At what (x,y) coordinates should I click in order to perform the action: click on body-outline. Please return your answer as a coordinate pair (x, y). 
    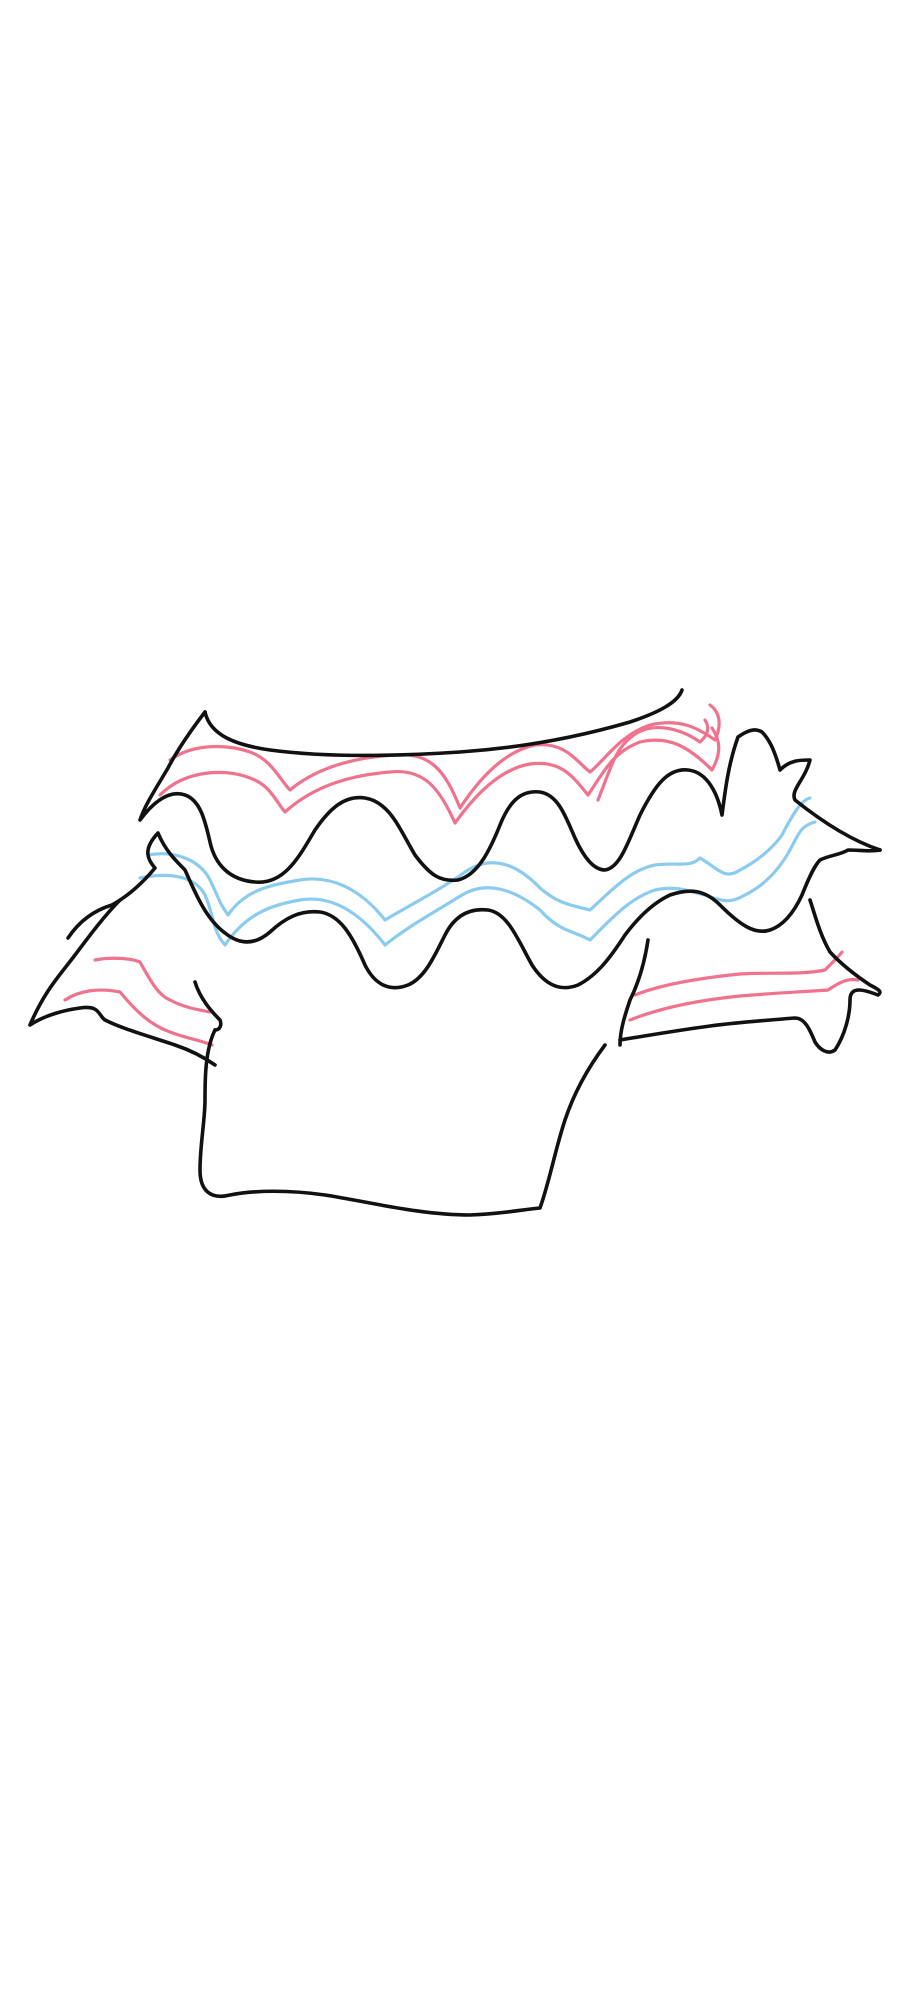
    Looking at the image, I should click on (402, 1122).